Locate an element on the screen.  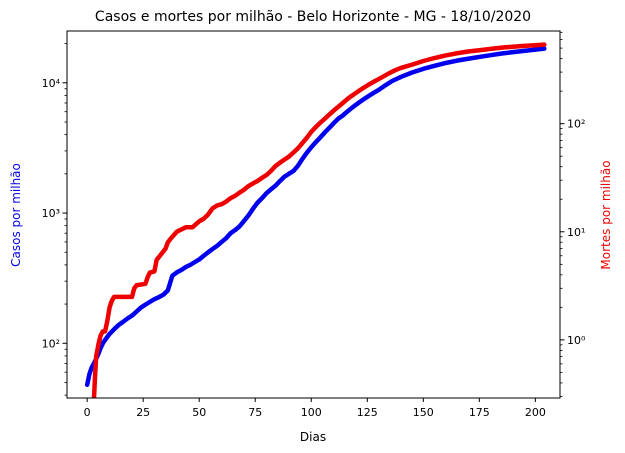
x-tick-label: 175 is located at coordinates (479, 412).